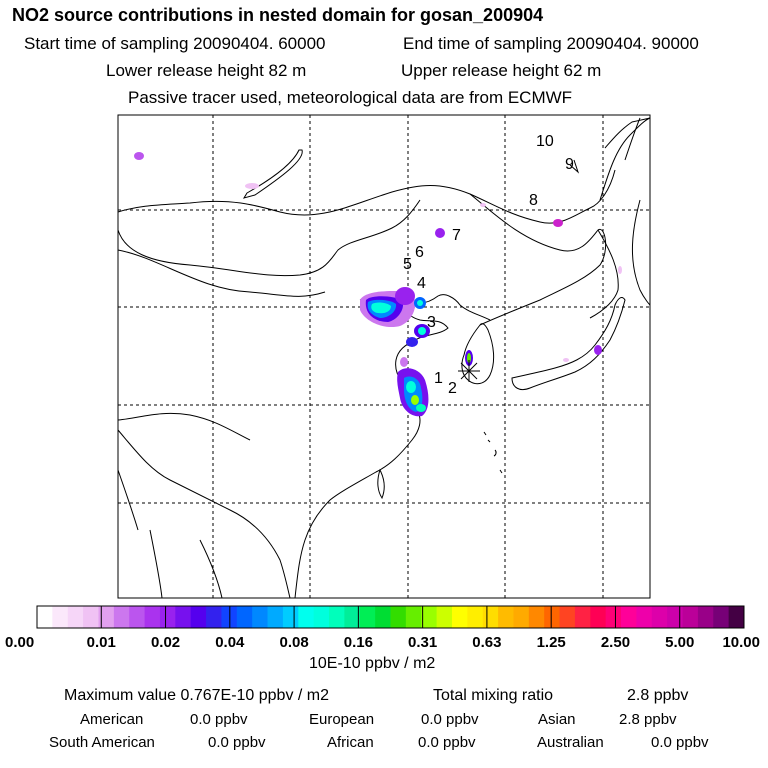 This screenshot has width=768, height=768. Describe the element at coordinates (421, 283) in the screenshot. I see `trajectory-label-4: 4` at that location.